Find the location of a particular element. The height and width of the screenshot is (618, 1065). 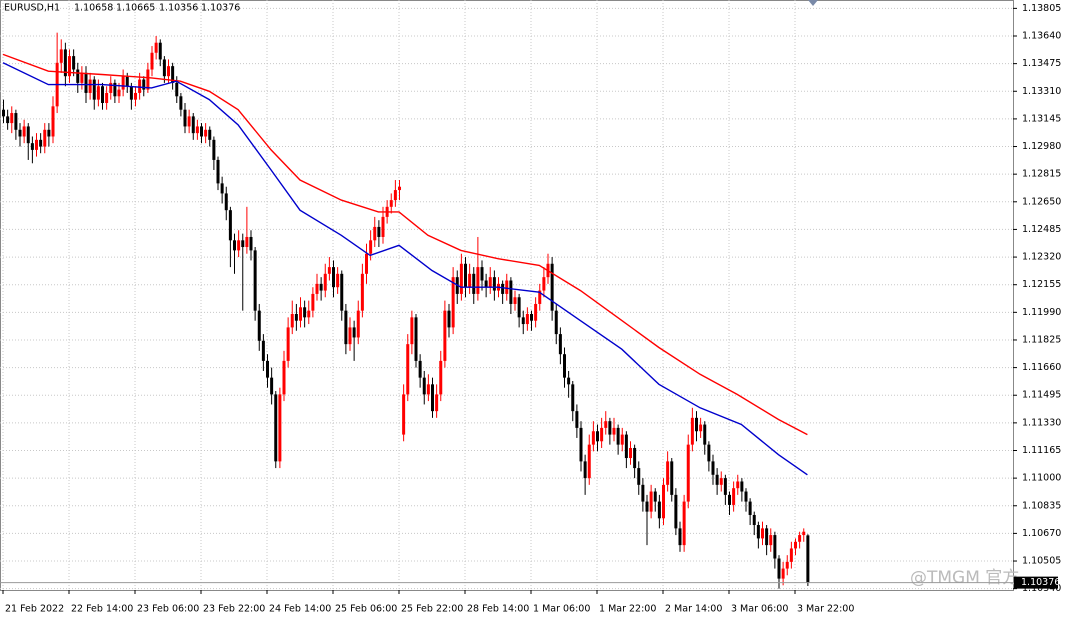

y-tick-label: 1.12650 is located at coordinates (1041, 201).